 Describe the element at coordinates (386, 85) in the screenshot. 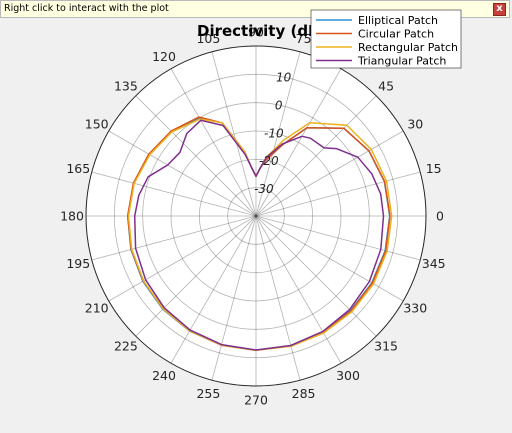

I see `theta-tick-label: 45` at that location.